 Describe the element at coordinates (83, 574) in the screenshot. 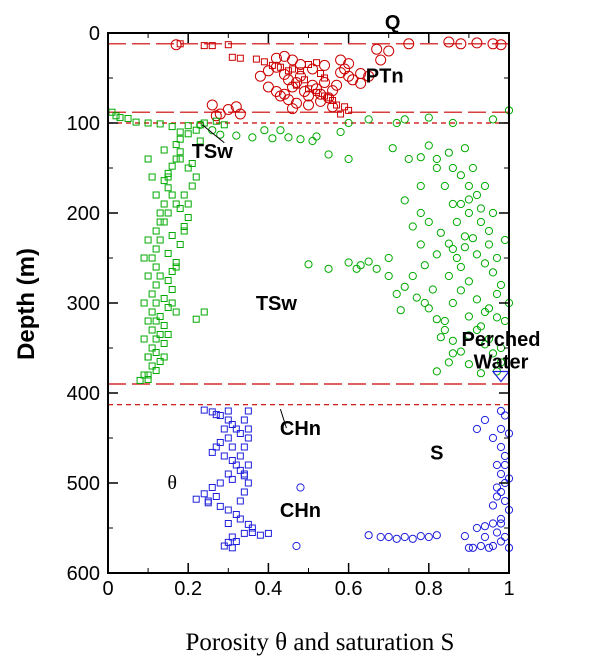

I see `y-tick-label-6: 600` at that location.